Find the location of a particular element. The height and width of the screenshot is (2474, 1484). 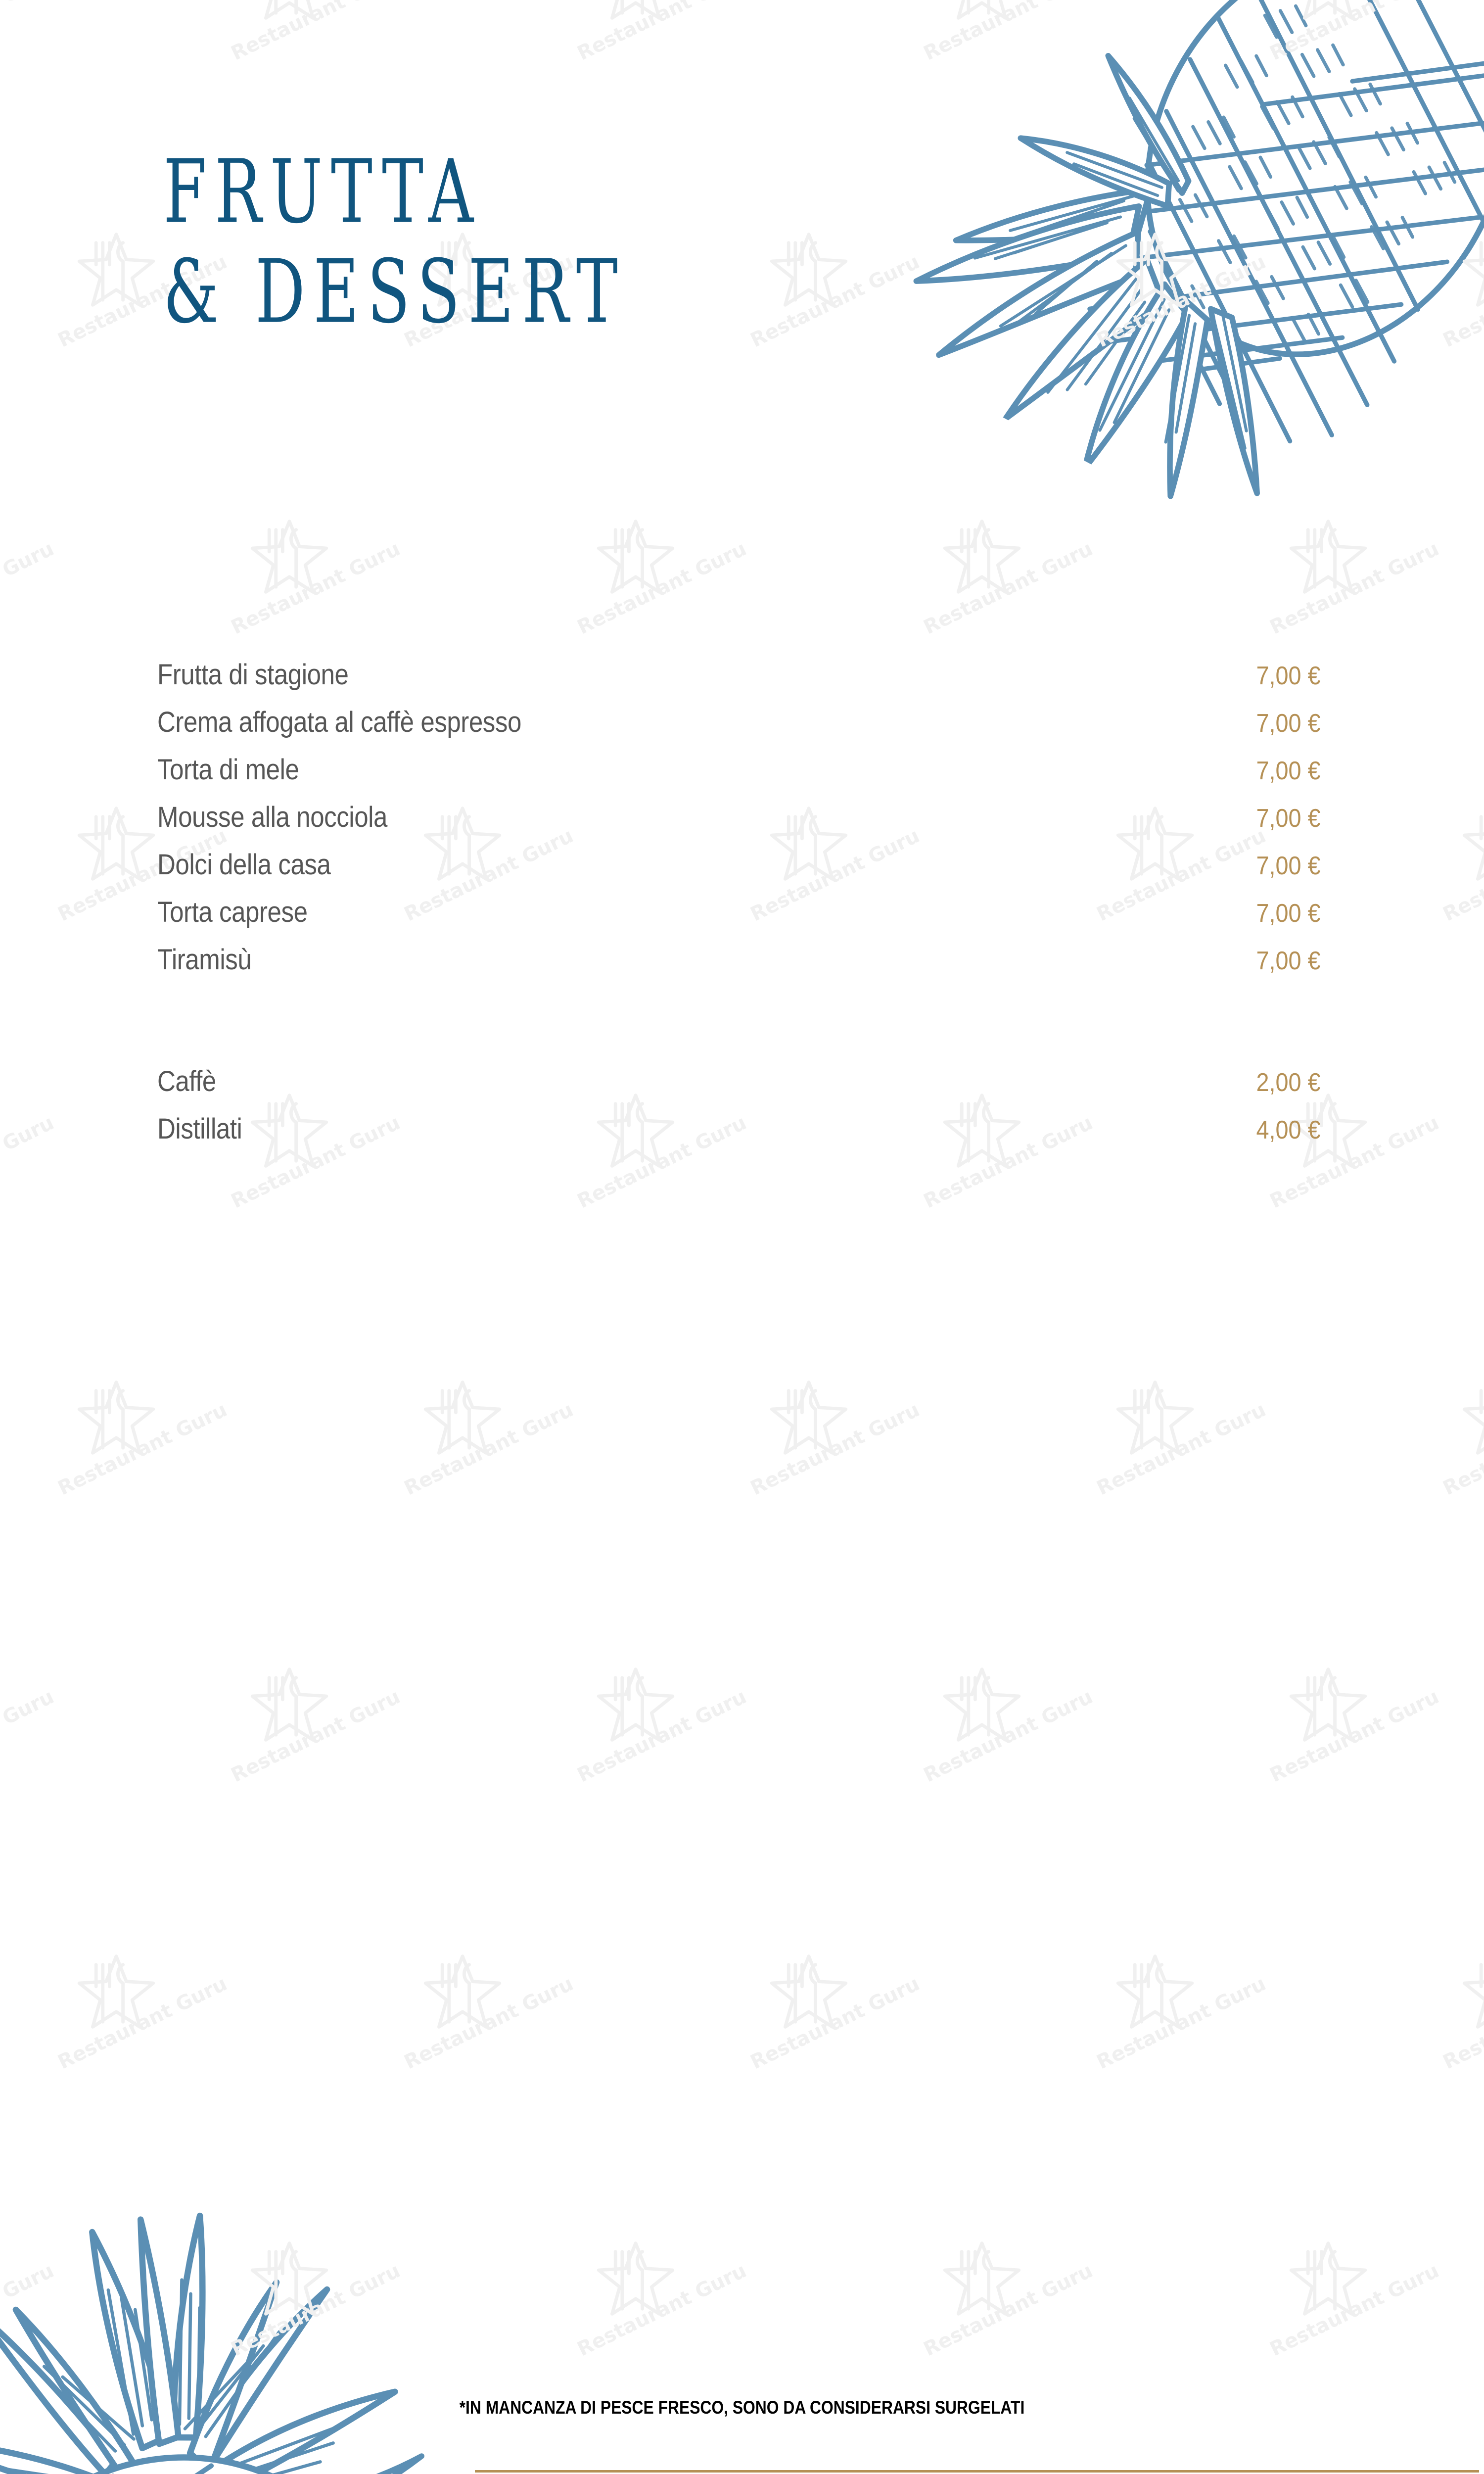

menu-row: Mousse alla nocciola 7,00 € is located at coordinates (739, 825).